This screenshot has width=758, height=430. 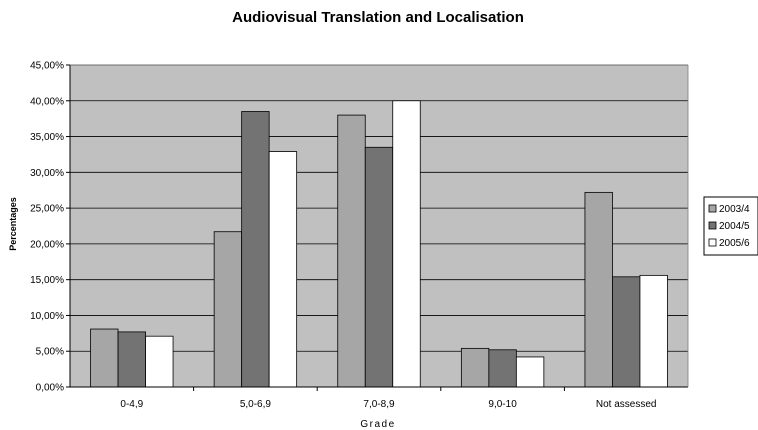 I want to click on y-tick-label: 20,00%, so click(x=47, y=244).